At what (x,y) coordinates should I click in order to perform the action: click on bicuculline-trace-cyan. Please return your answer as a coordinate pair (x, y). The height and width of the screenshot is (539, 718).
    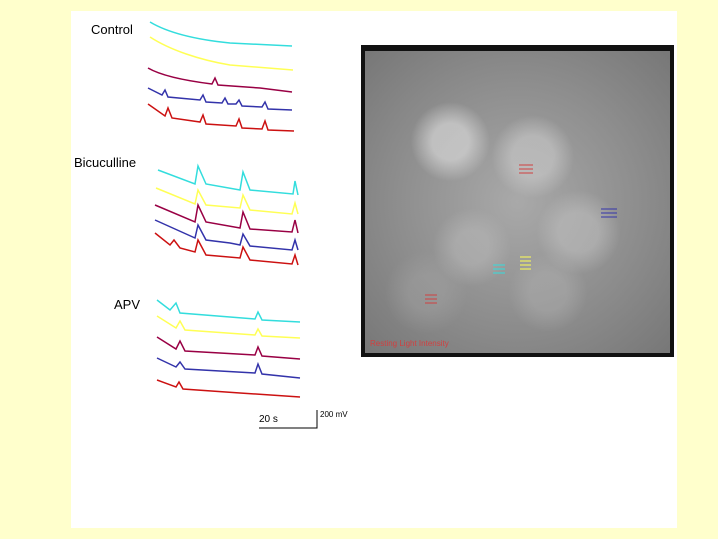
    Looking at the image, I should click on (228, 179).